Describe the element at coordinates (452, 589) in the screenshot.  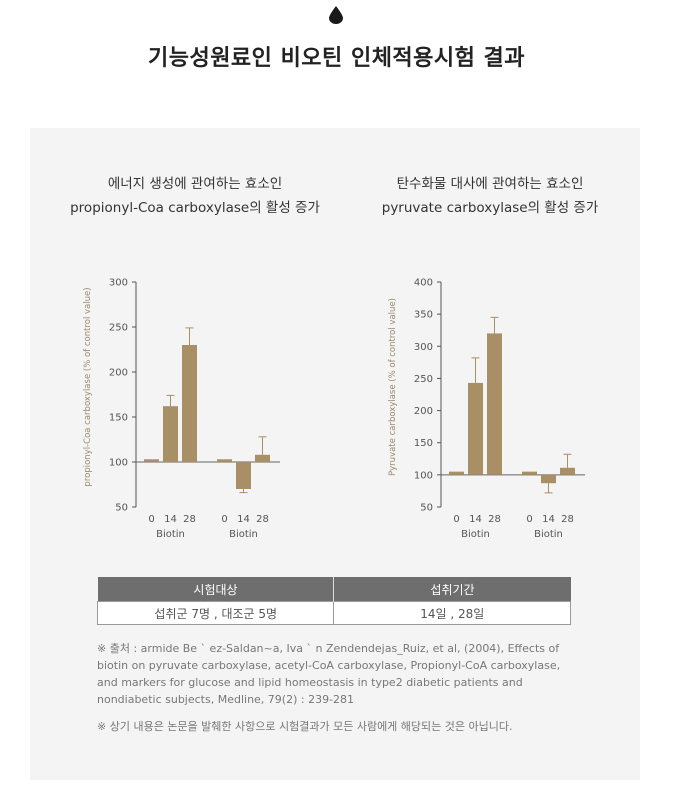
I see `table-header-period: 섭취기간` at that location.